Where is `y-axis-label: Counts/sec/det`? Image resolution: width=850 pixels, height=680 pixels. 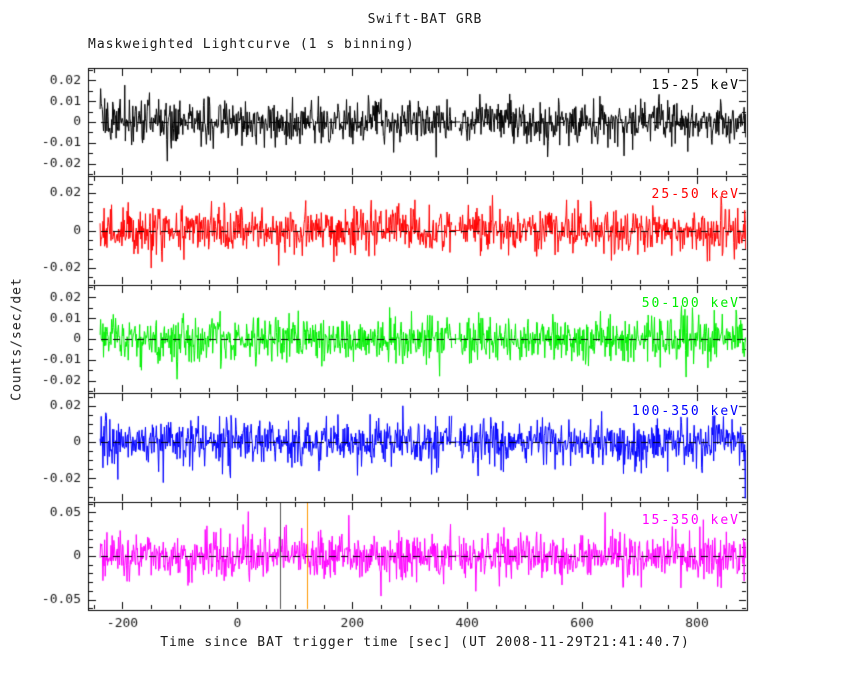 y-axis-label: Counts/sec/det is located at coordinates (17, 339).